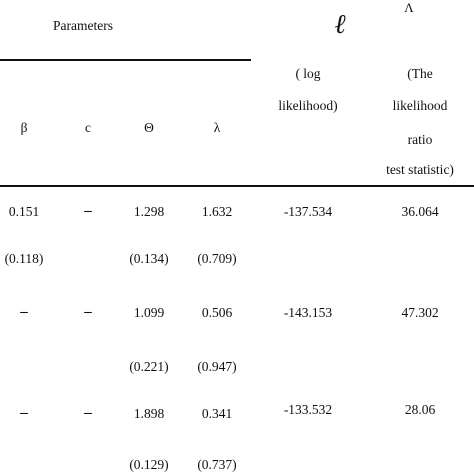 This screenshot has width=474, height=474. I want to click on row1-beta: 0.151, so click(24, 211).